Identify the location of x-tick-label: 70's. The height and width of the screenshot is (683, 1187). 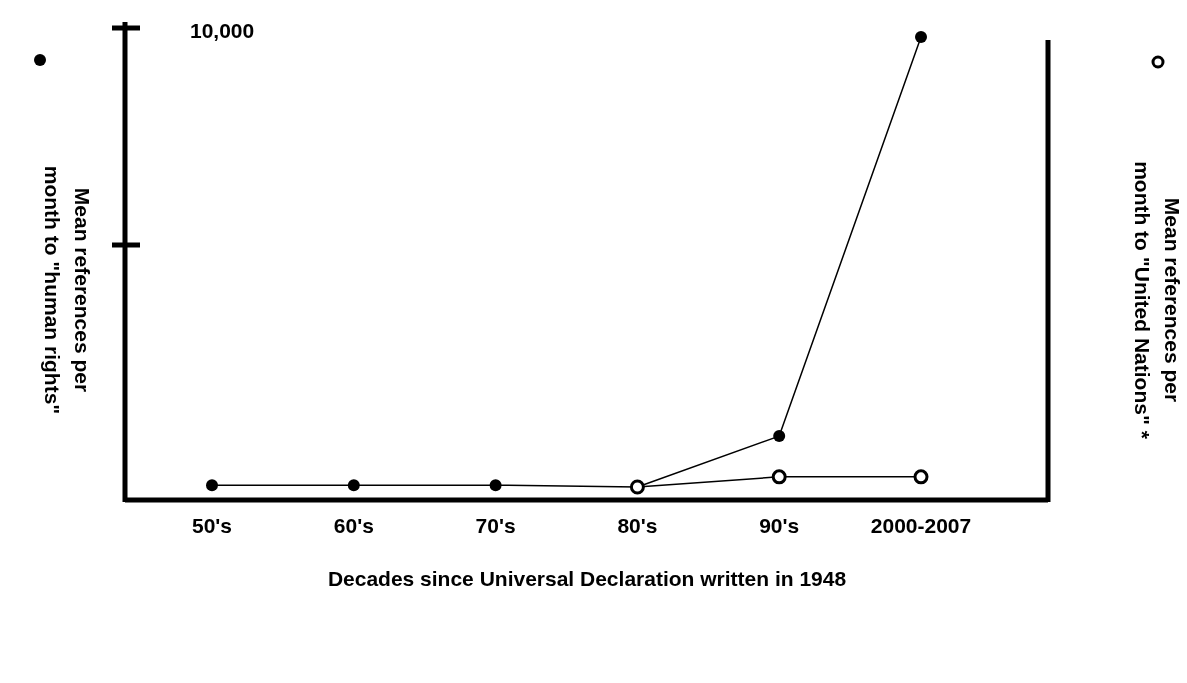
(495, 525).